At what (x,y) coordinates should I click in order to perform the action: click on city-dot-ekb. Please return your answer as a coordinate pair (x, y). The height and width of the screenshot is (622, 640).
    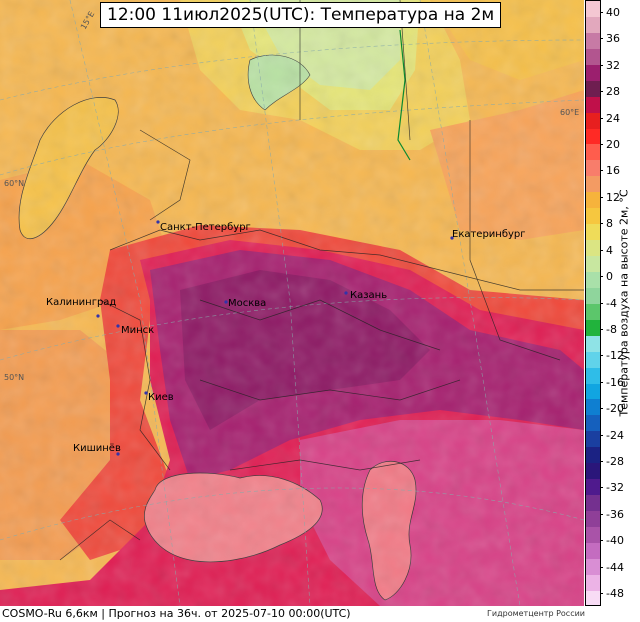
    Looking at the image, I should click on (452, 238).